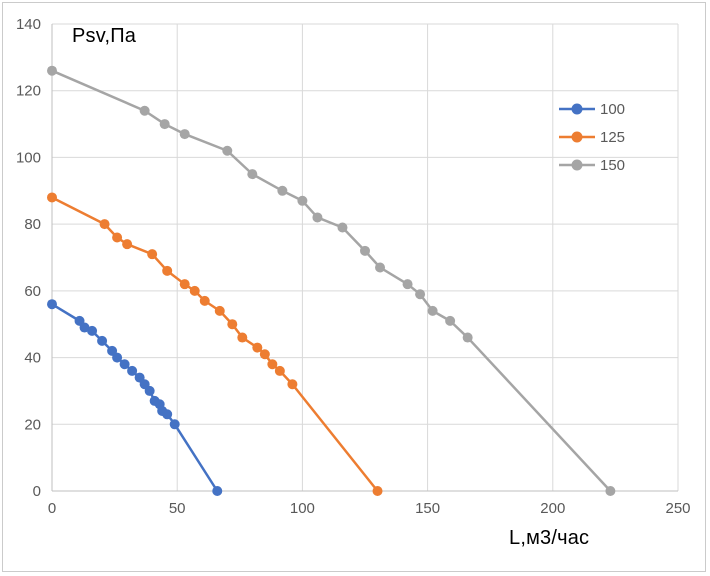  Describe the element at coordinates (613, 109) in the screenshot. I see `legend-label: 100` at that location.